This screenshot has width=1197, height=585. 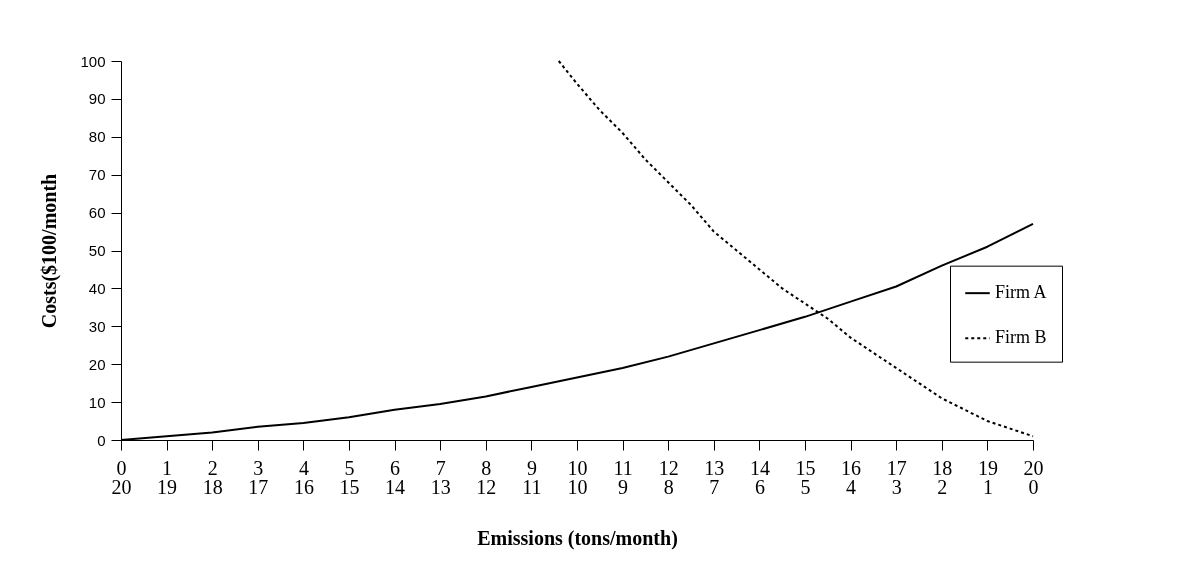 What do you see at coordinates (97, 250) in the screenshot?
I see `y-tick-label: 50` at bounding box center [97, 250].